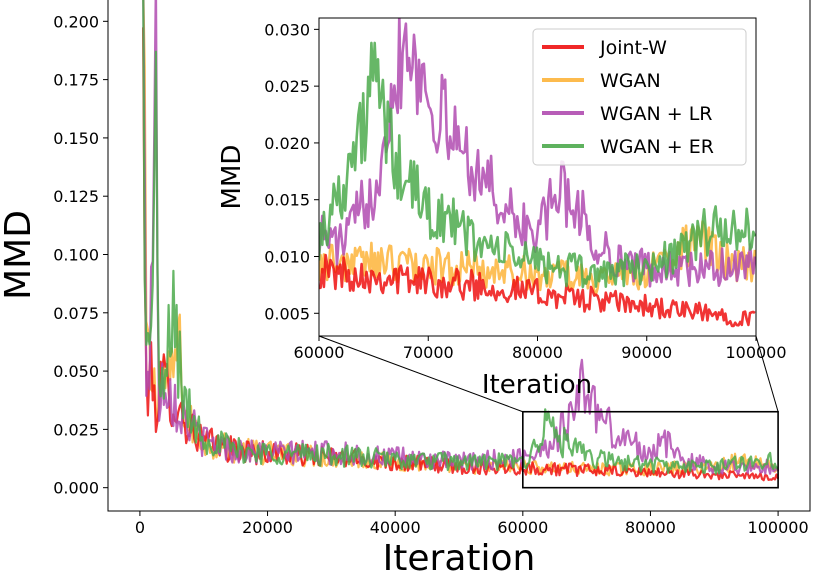 Image resolution: width=814 pixels, height=579 pixels. Describe the element at coordinates (287, 86) in the screenshot. I see `inset-y-tick-label: 0.025` at that location.